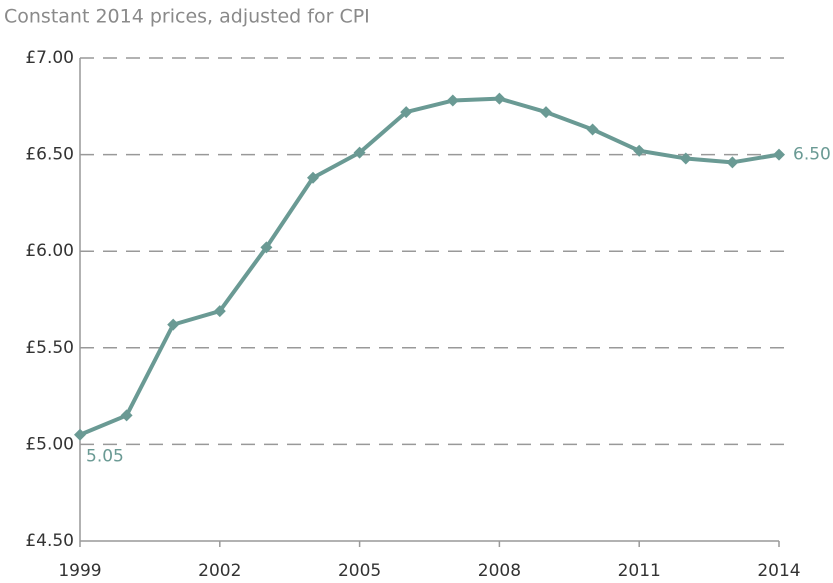  I want to click on x-tick-label: 2008, so click(499, 571).